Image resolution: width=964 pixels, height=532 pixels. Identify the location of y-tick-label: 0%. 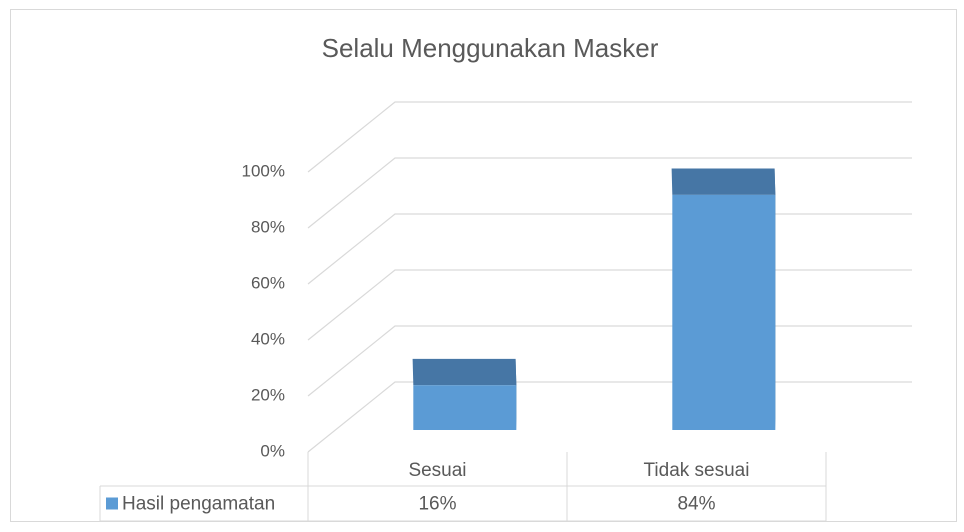
(272, 450).